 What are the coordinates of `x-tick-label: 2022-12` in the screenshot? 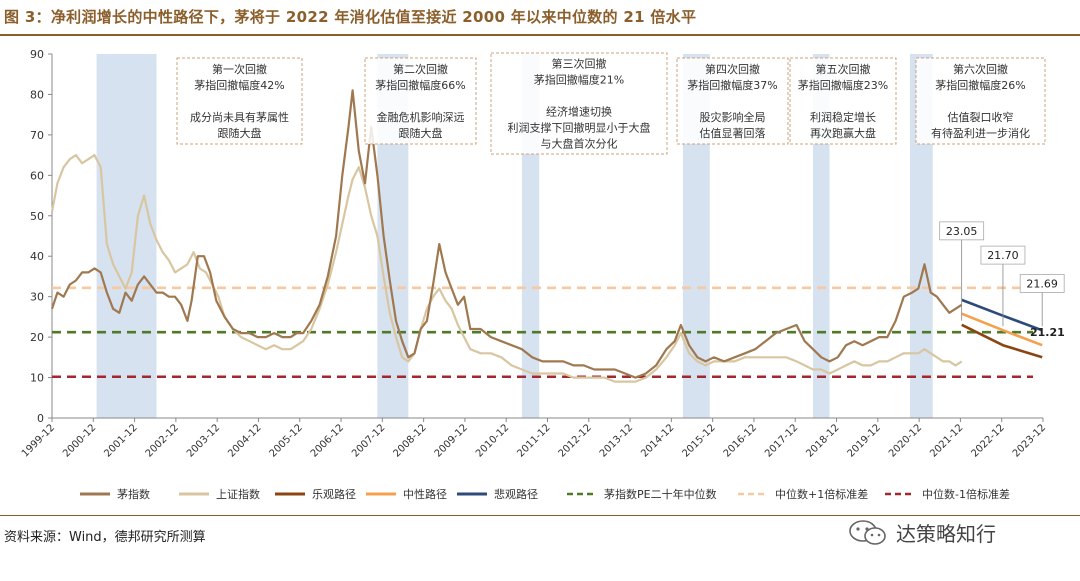 It's located at (987, 440).